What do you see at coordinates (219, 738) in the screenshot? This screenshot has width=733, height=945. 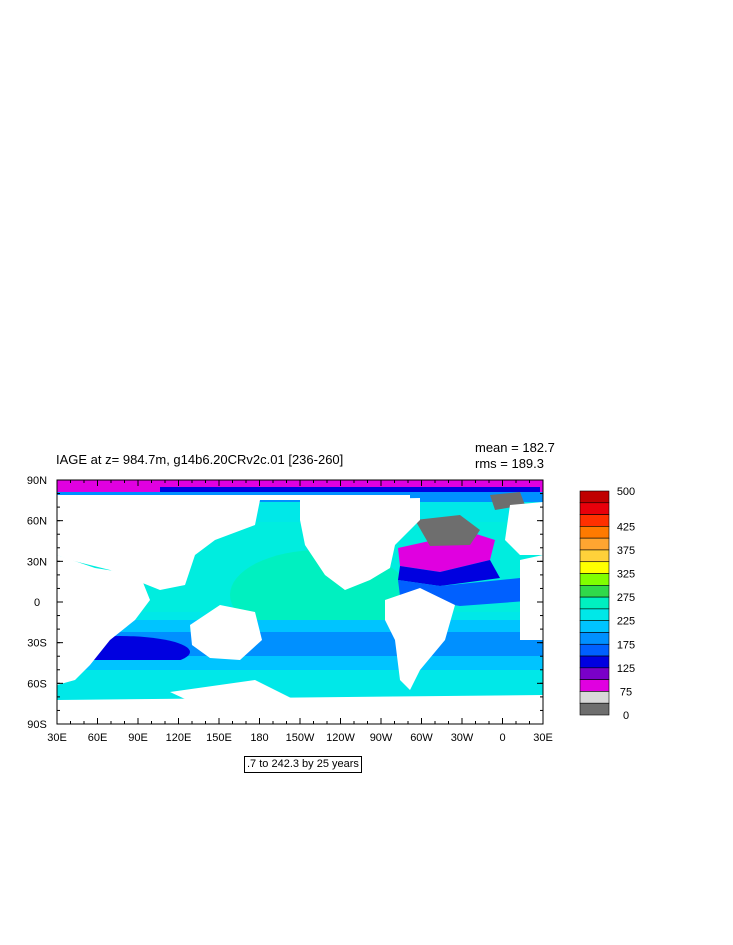 I see `x-tick-label: 150E` at bounding box center [219, 738].